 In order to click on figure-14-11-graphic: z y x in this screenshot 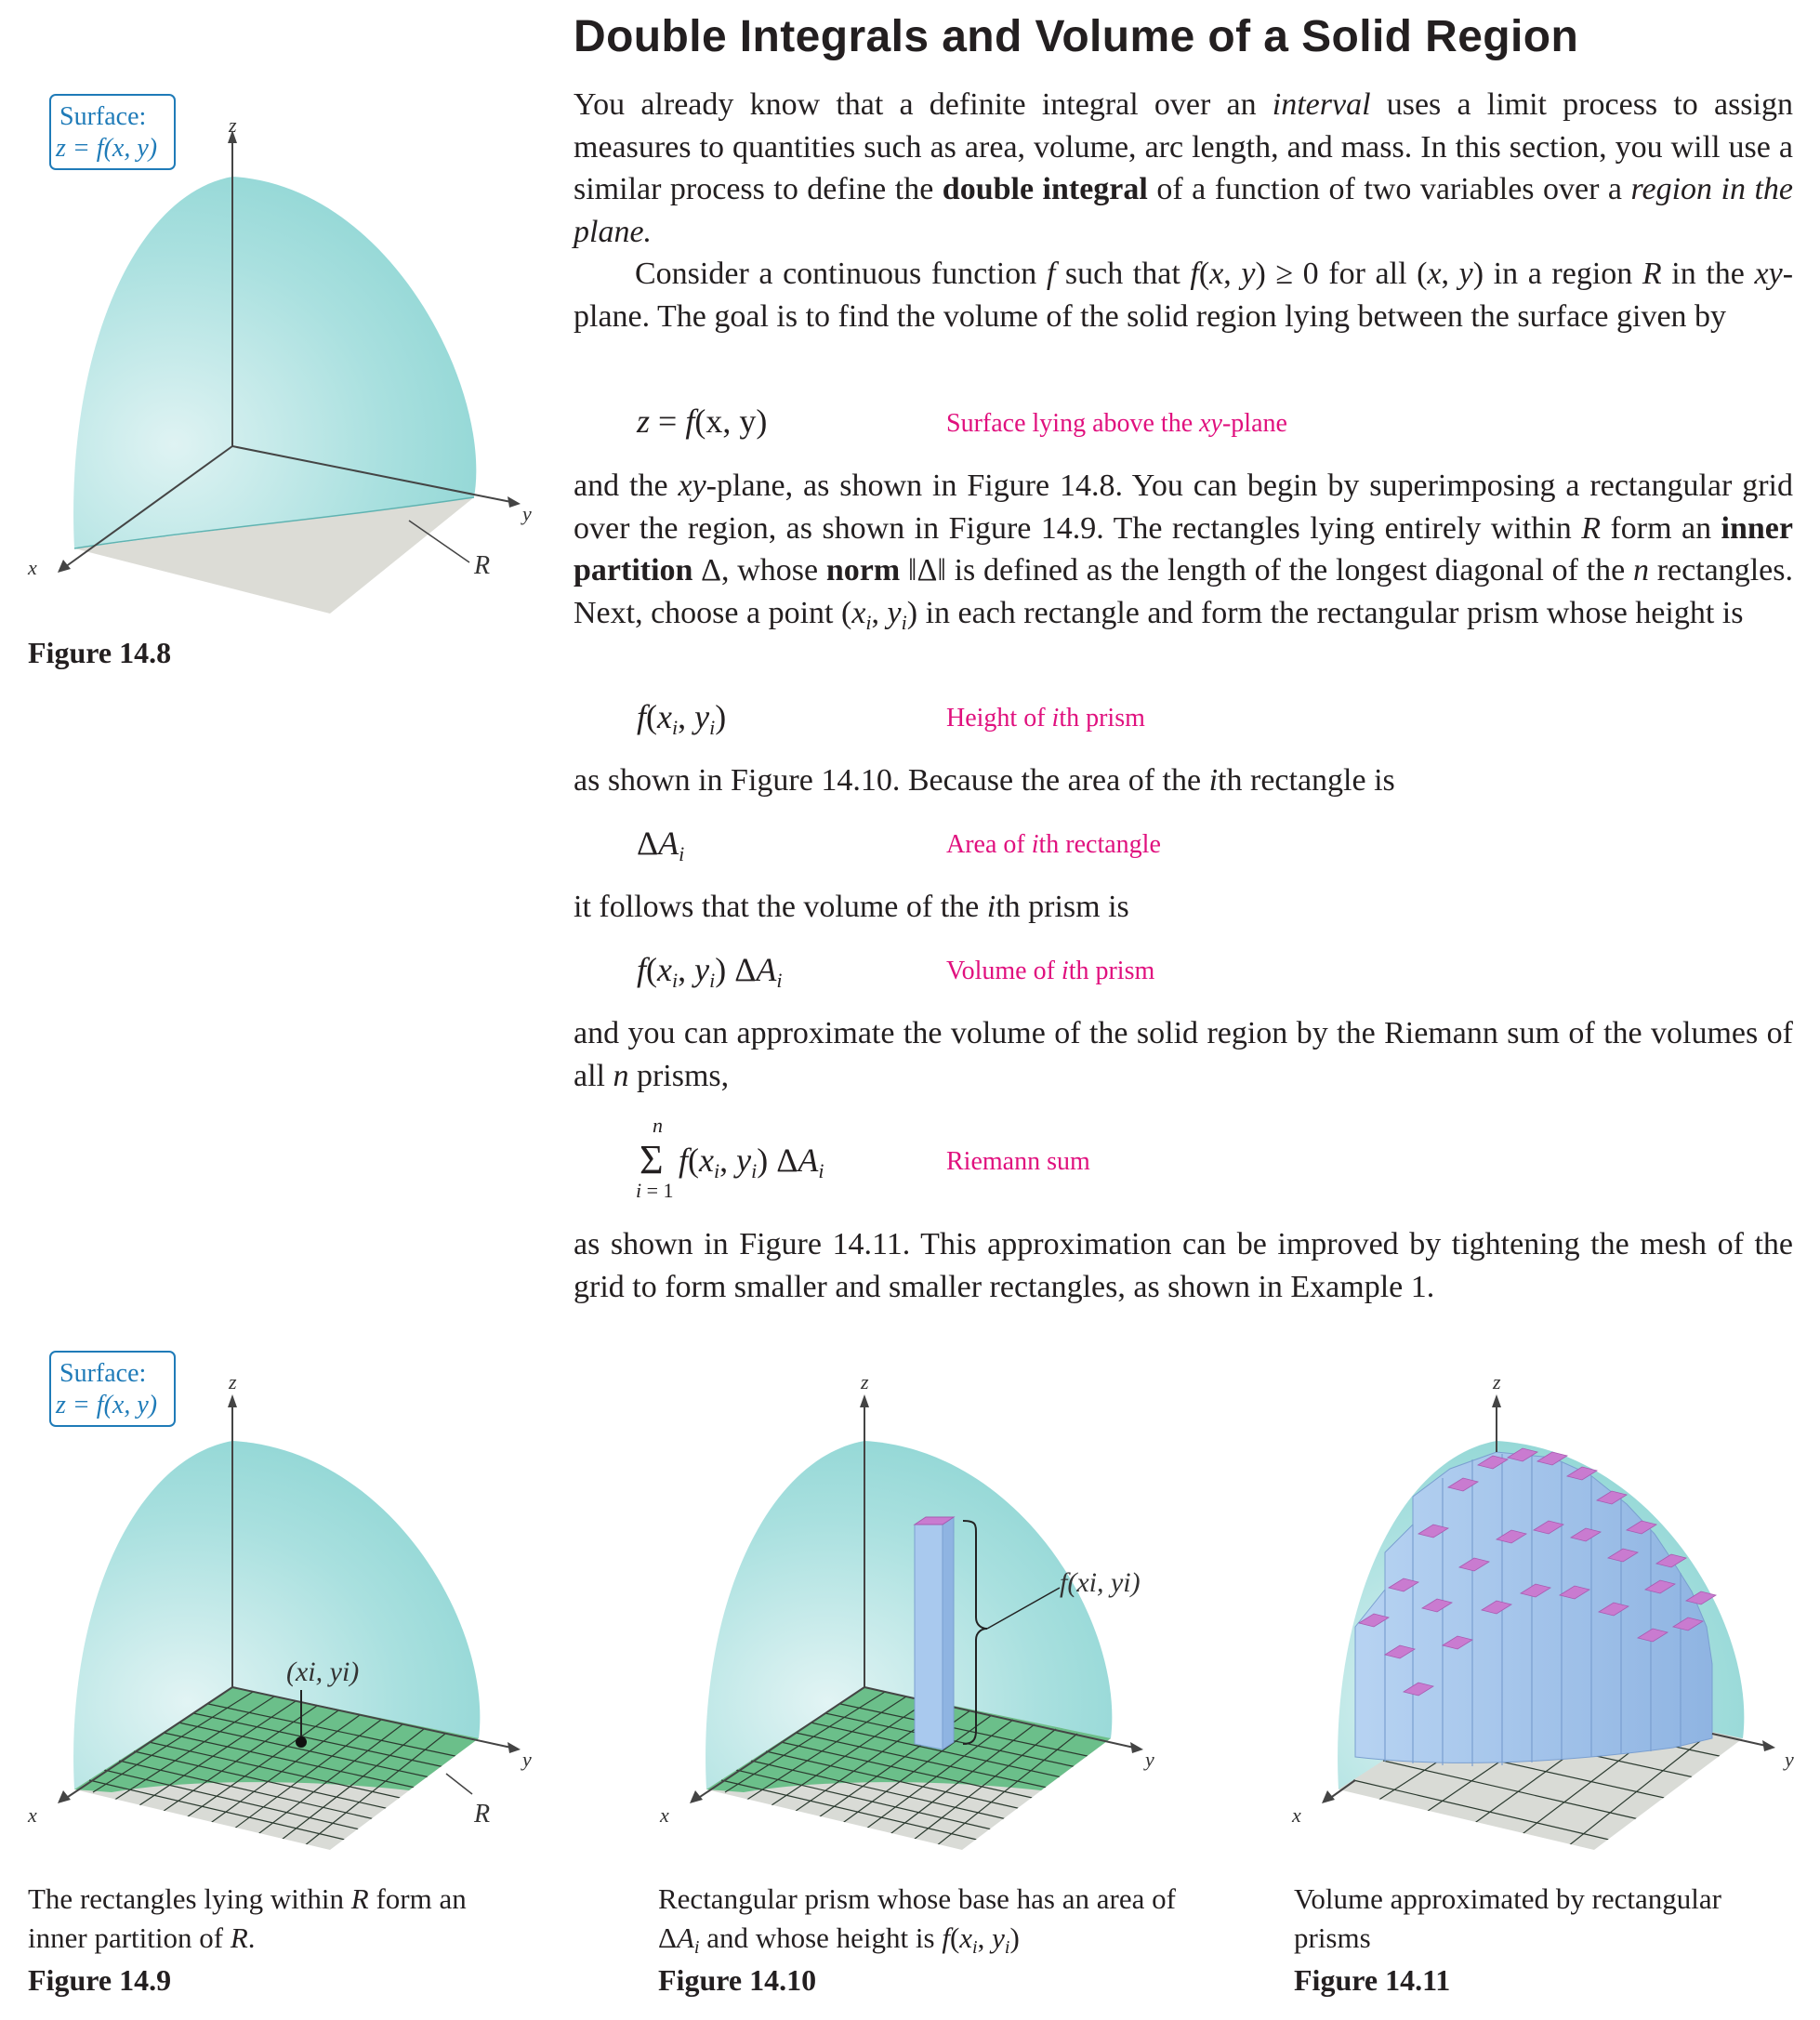, I will do `click(1542, 1610)`.